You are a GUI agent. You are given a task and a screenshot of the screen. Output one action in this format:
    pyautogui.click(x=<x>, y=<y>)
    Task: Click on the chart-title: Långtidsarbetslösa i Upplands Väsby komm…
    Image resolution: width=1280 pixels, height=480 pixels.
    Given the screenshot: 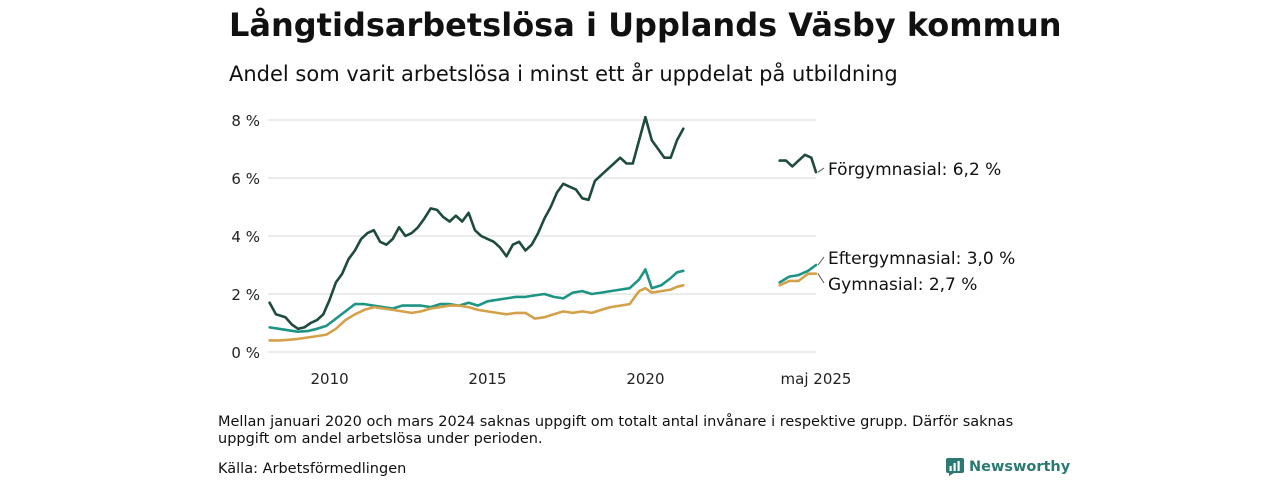 What is the action you would take?
    pyautogui.click(x=645, y=25)
    